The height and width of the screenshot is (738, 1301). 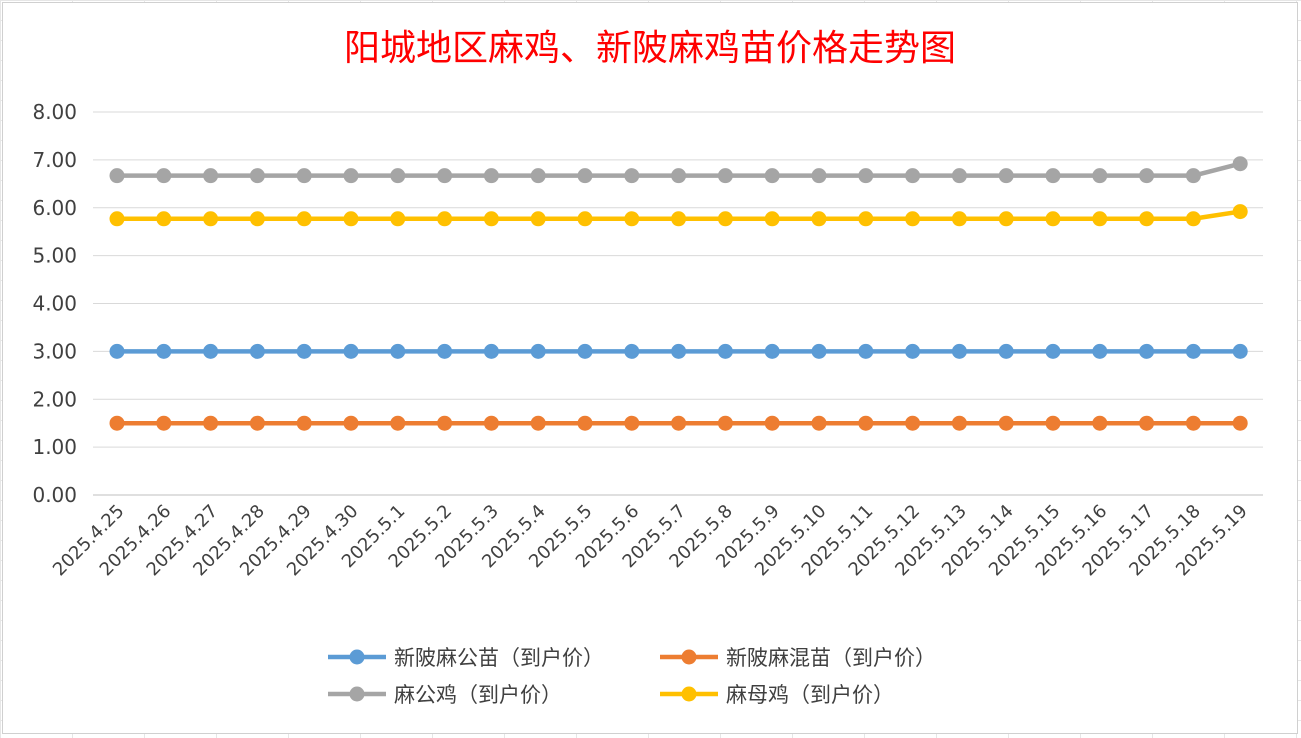 I want to click on chart-title: 阳城地区麻鸡、新陂麻鸡苗价格走势图, so click(x=650, y=48).